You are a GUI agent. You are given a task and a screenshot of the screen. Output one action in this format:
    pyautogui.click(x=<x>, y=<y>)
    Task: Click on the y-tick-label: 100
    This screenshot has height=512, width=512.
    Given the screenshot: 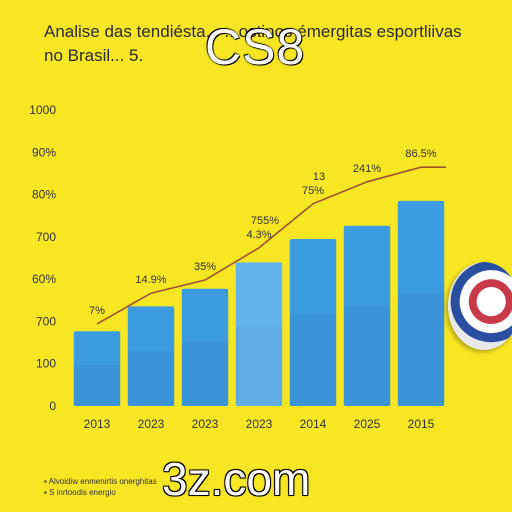 What is the action you would take?
    pyautogui.click(x=46, y=364)
    